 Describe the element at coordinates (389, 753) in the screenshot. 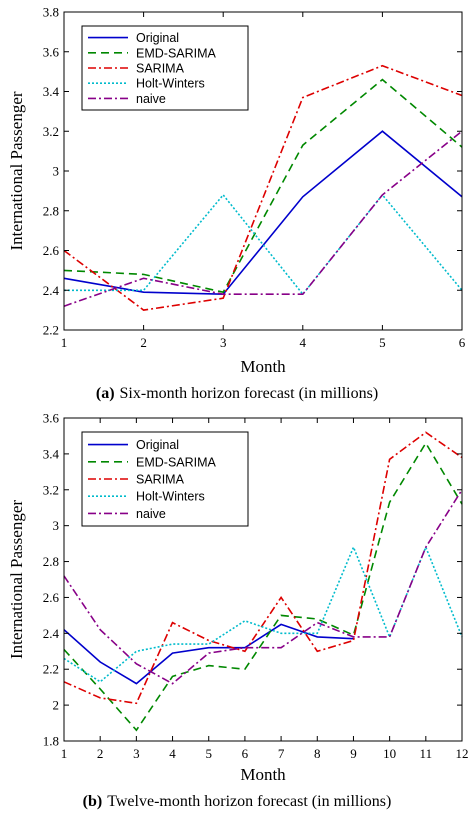

I see `x-tick-label: 10` at that location.